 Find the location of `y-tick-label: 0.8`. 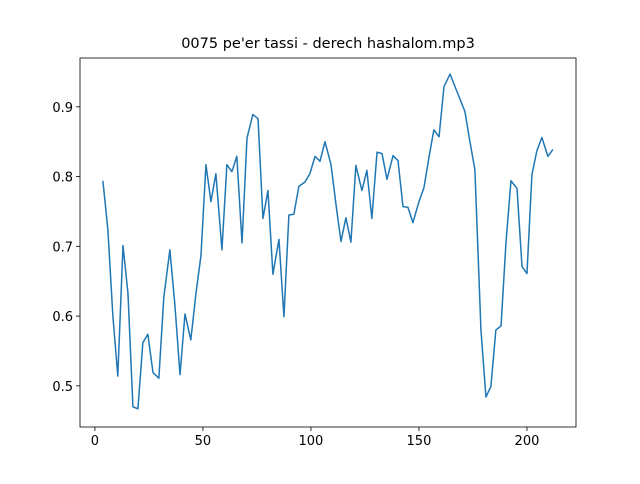

y-tick-label: 0.8 is located at coordinates (62, 178).